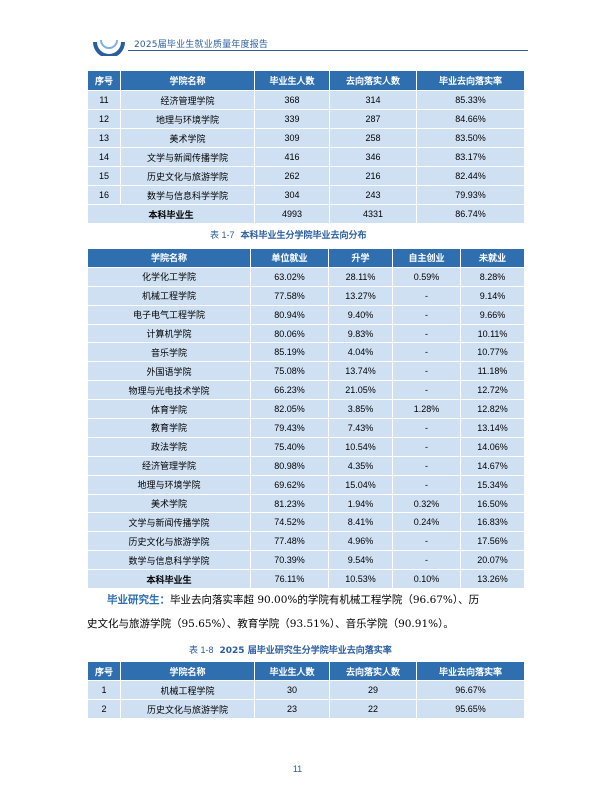  I want to click on cell-further-study: 3.85%, so click(360, 409).